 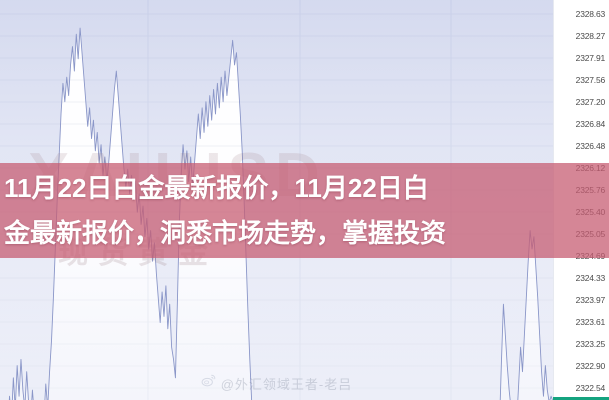 I want to click on price-axis-tick: 2327.91, so click(x=590, y=58).